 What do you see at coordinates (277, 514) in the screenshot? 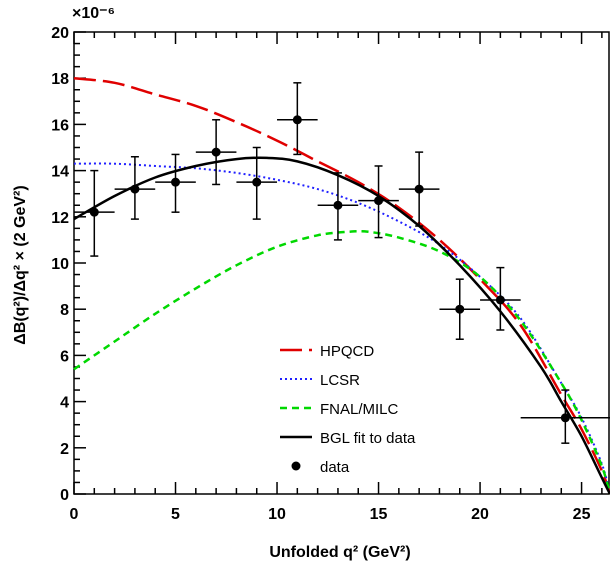
I see `x-tick-label: 10` at bounding box center [277, 514].